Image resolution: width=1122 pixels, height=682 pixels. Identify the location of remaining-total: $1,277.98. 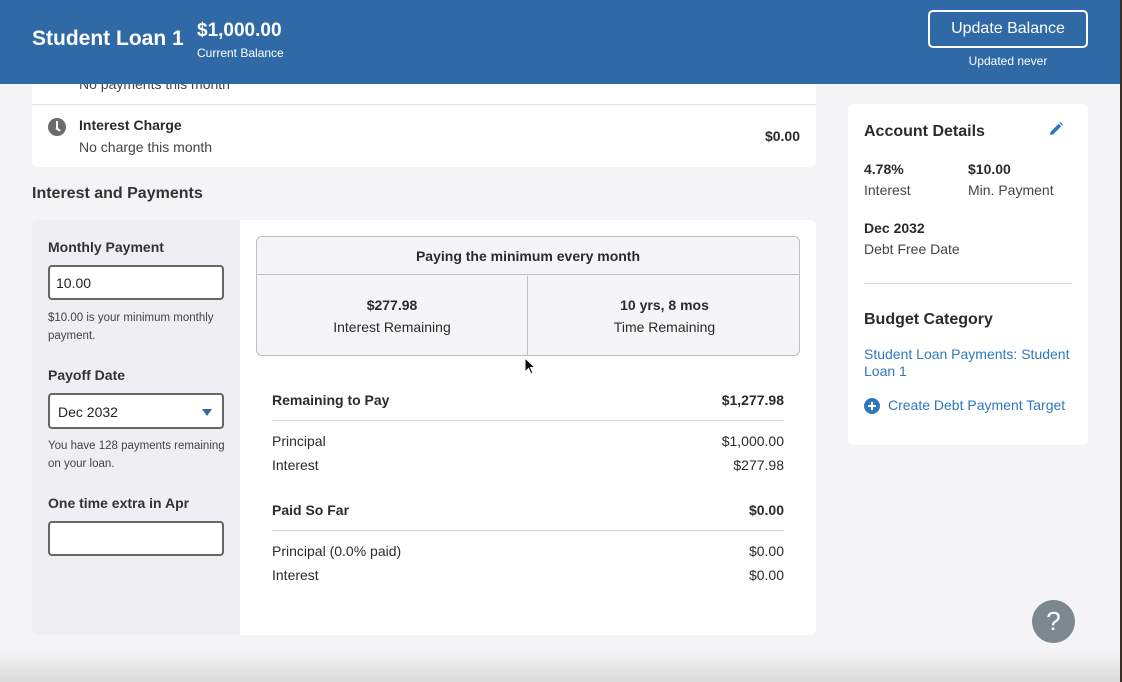
(752, 400).